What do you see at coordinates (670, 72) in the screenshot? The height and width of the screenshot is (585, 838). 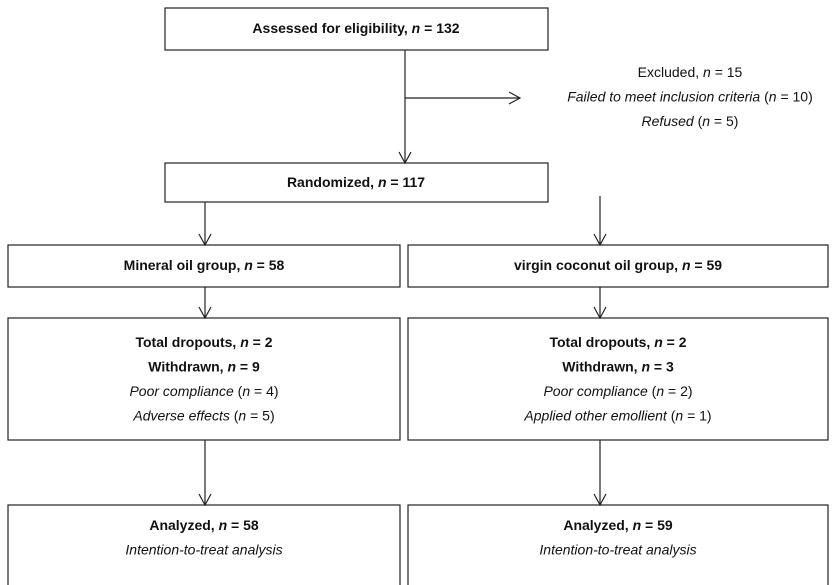 I see `text-run: Excluded,` at bounding box center [670, 72].